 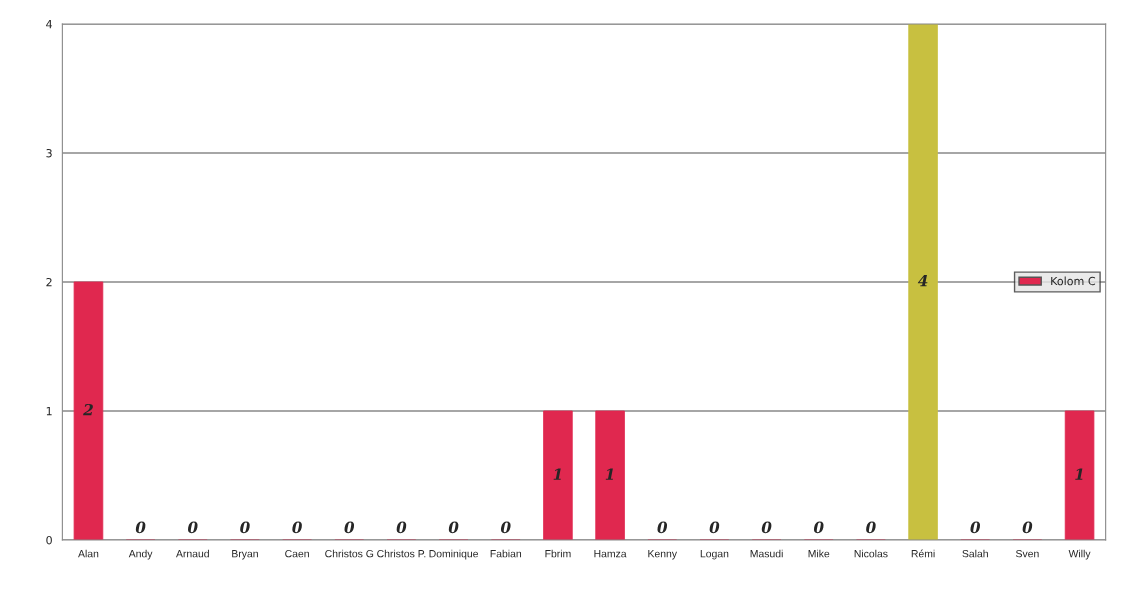 I want to click on x-tick-label: Arnaud, so click(x=192, y=553).